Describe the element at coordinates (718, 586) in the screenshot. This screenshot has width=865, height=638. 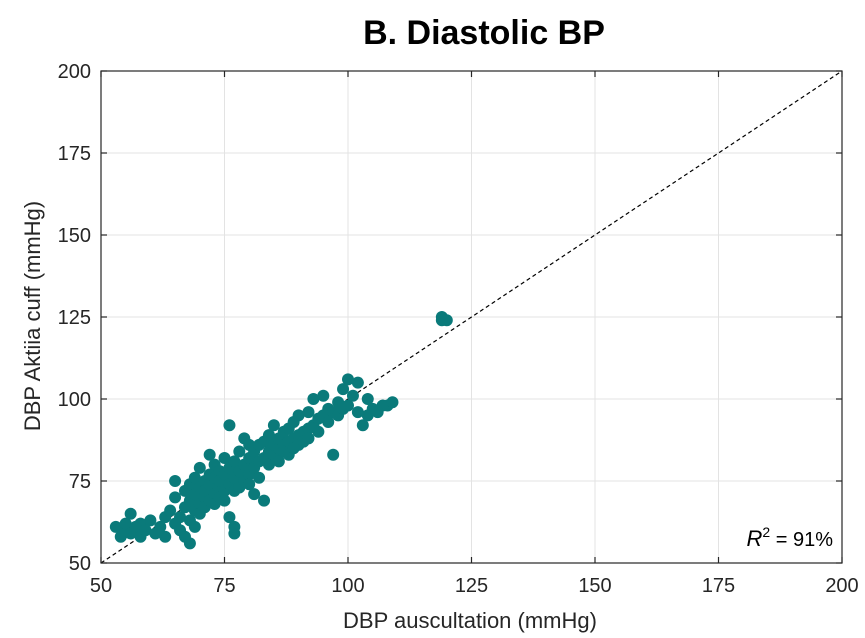
I see `x-tick-label: 175` at that location.